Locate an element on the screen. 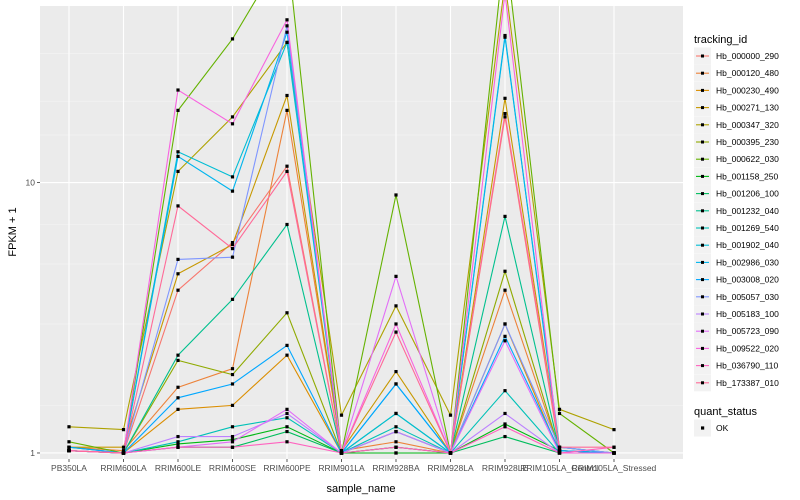 The image size is (800, 500). x-tick-label: RRIM600LE is located at coordinates (178, 468).